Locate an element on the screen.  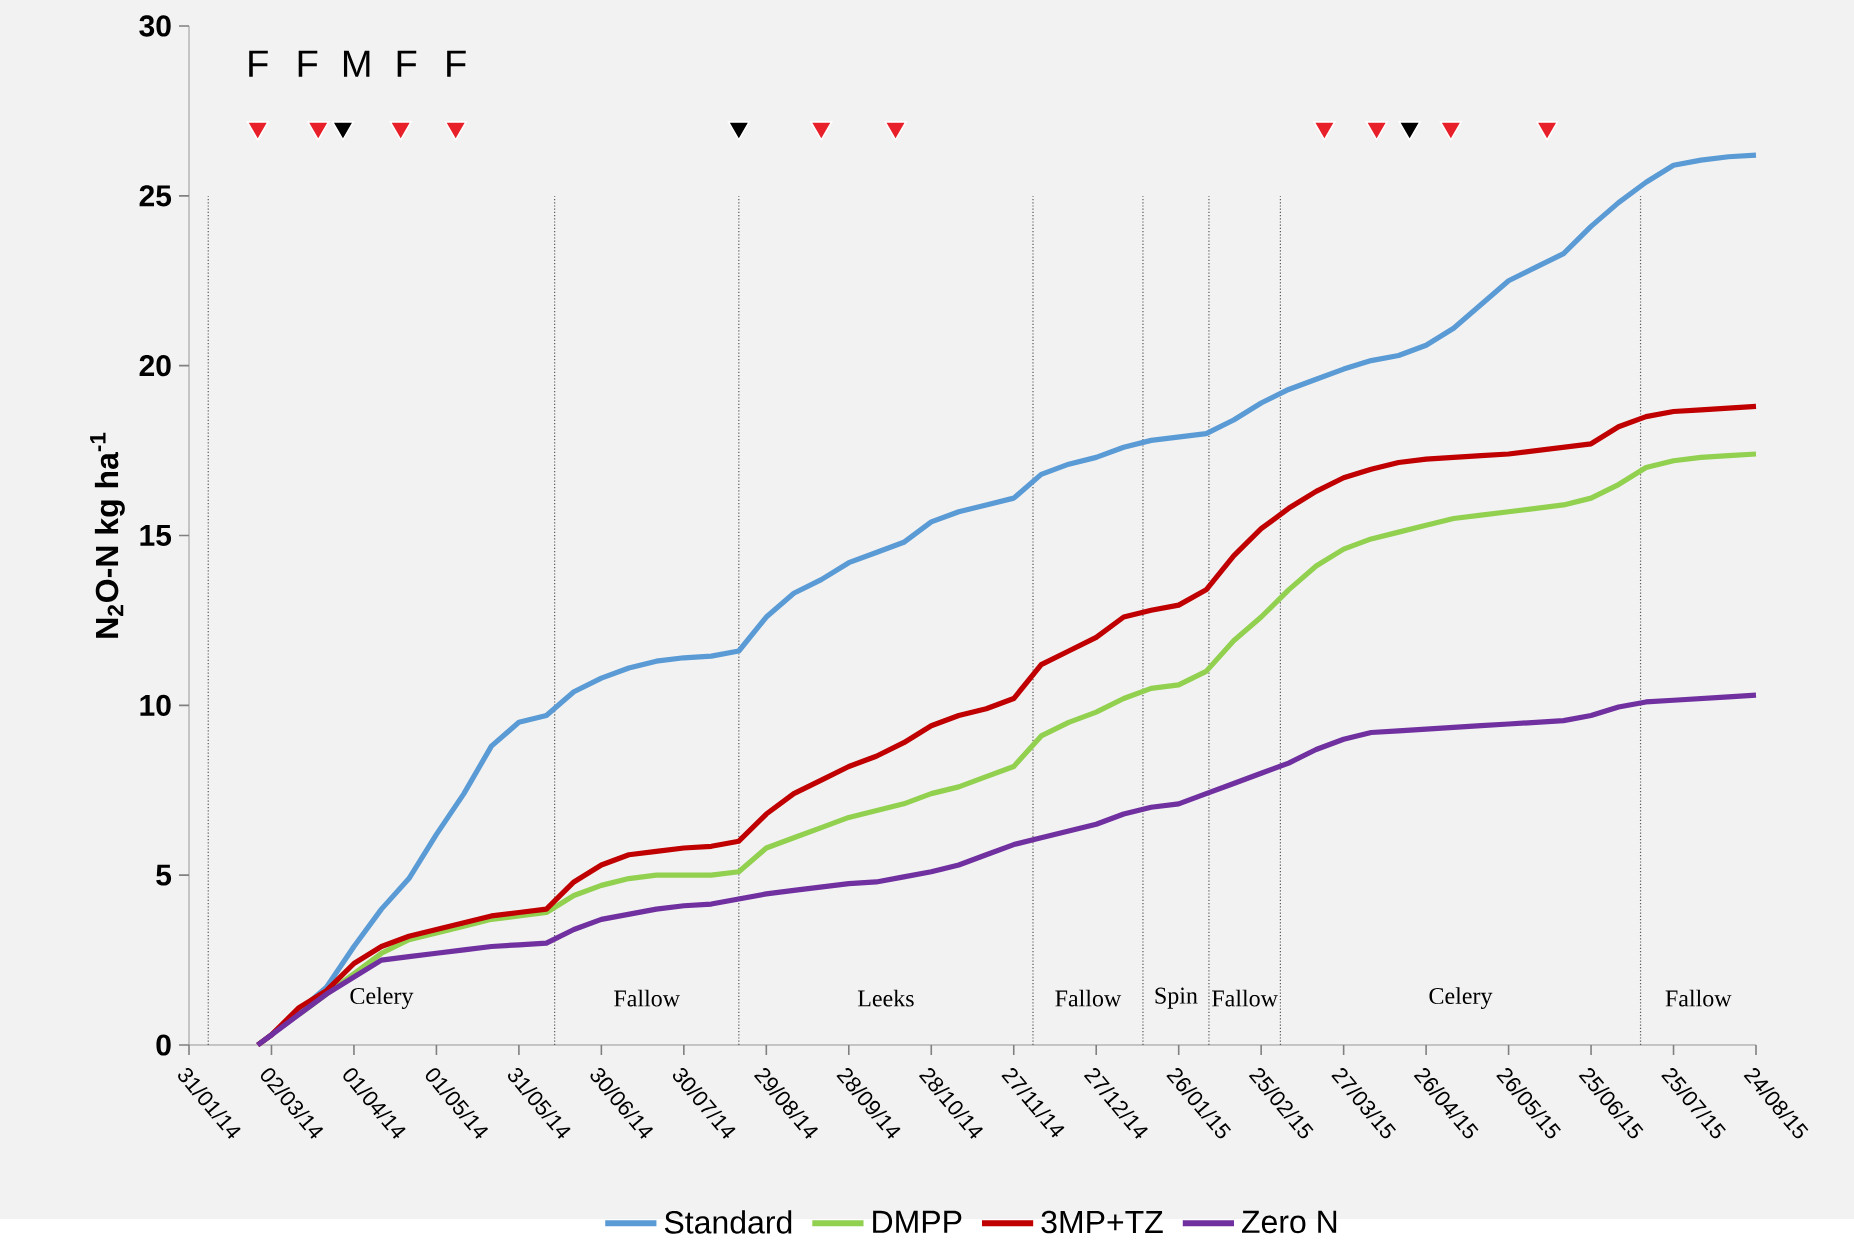
legend-label: Standard is located at coordinates (728, 1222).